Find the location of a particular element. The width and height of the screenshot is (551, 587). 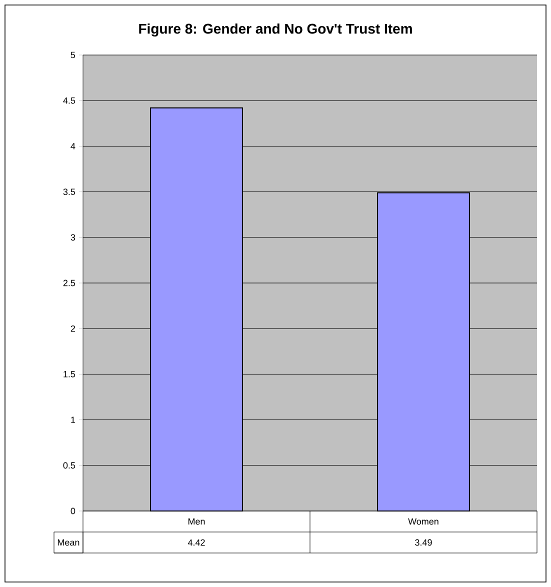

y-tick-label: 4.5 is located at coordinates (69, 100).